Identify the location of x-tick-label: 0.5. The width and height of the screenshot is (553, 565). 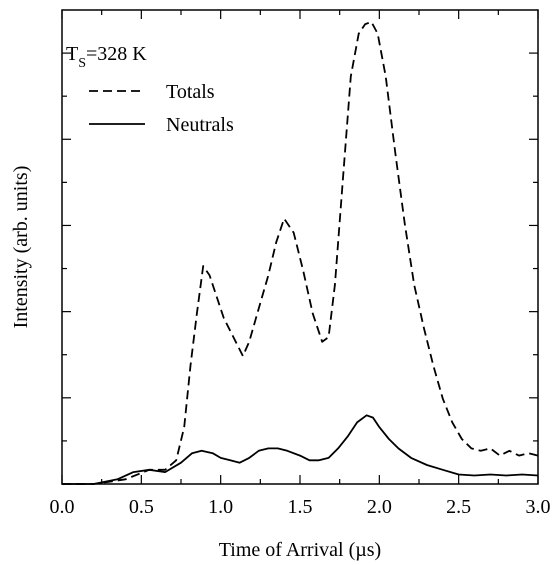
(141, 507).